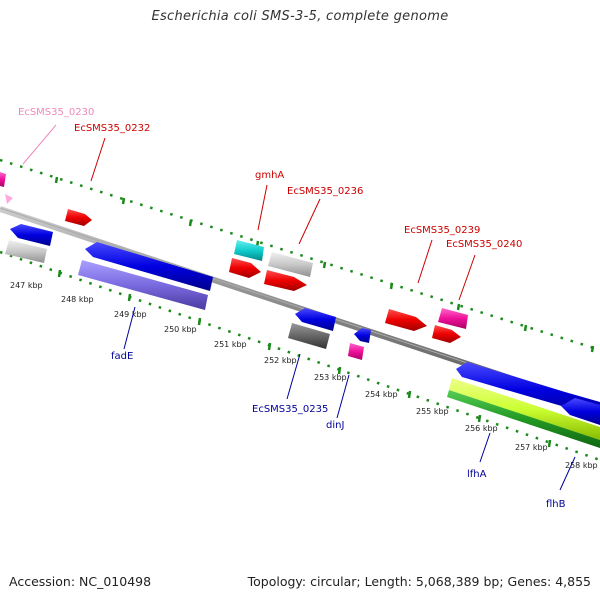 The image size is (600, 600). What do you see at coordinates (245, 268) in the screenshot?
I see `gene-gmha-companion` at bounding box center [245, 268].